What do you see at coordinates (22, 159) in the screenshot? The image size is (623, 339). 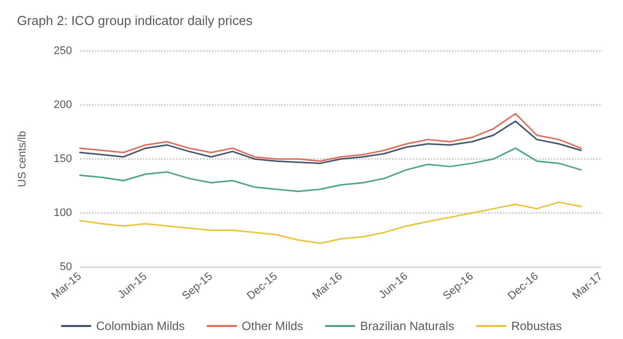 I see `y-axis-title: US cents/lb` at bounding box center [22, 159].